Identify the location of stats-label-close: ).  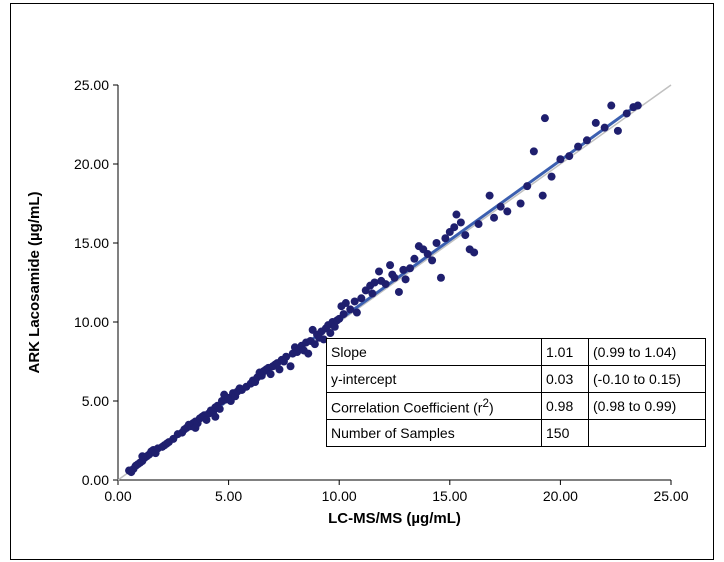
(491, 407).